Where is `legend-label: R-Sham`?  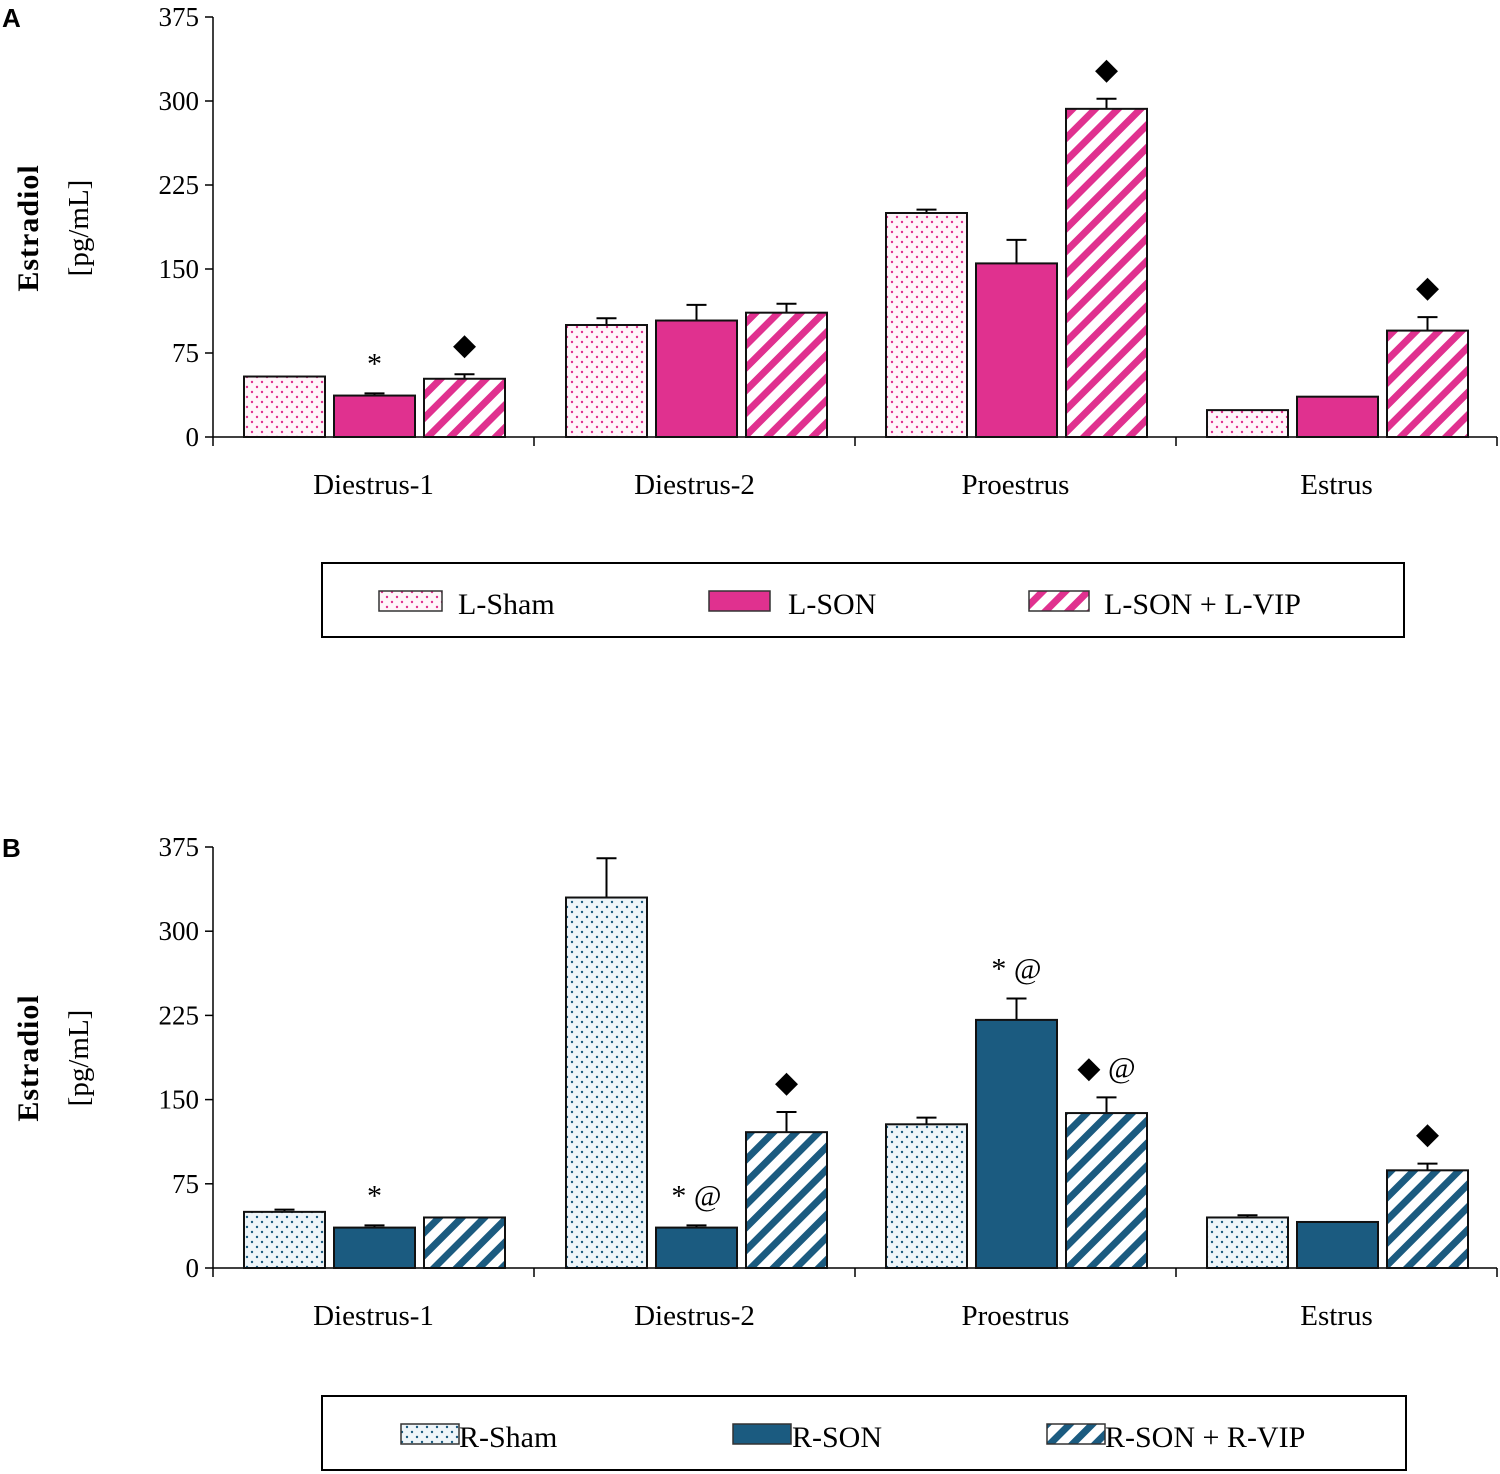 legend-label: R-Sham is located at coordinates (508, 1437).